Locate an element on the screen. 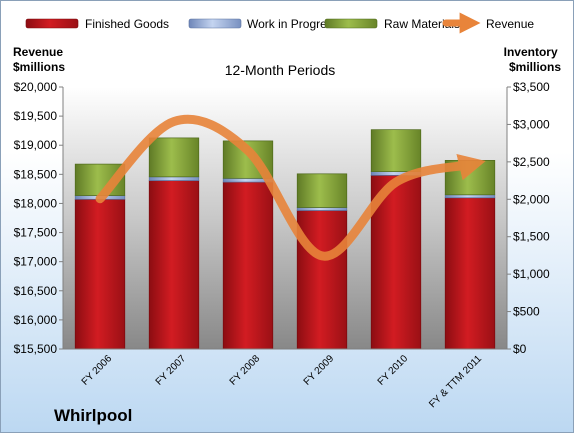 Image resolution: width=574 pixels, height=433 pixels. left-tick-label: $20,000 is located at coordinates (36, 87).